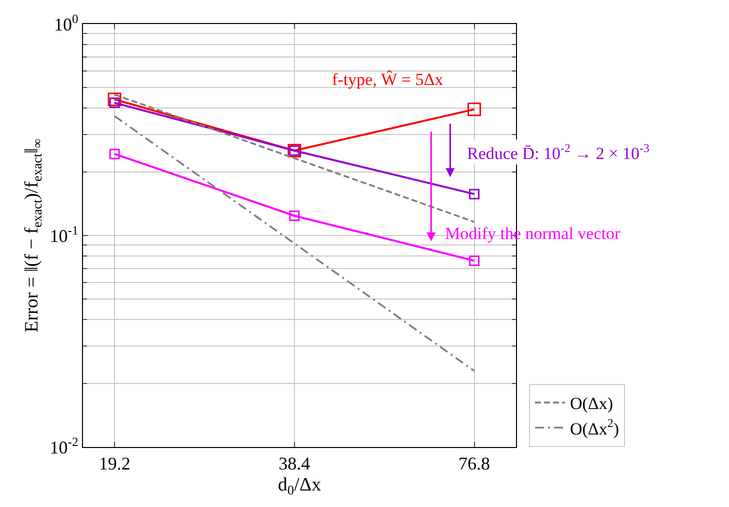 This screenshot has height=507, width=729. I want to click on y-tick-label: 10$^{-2}$, so click(64, 446).